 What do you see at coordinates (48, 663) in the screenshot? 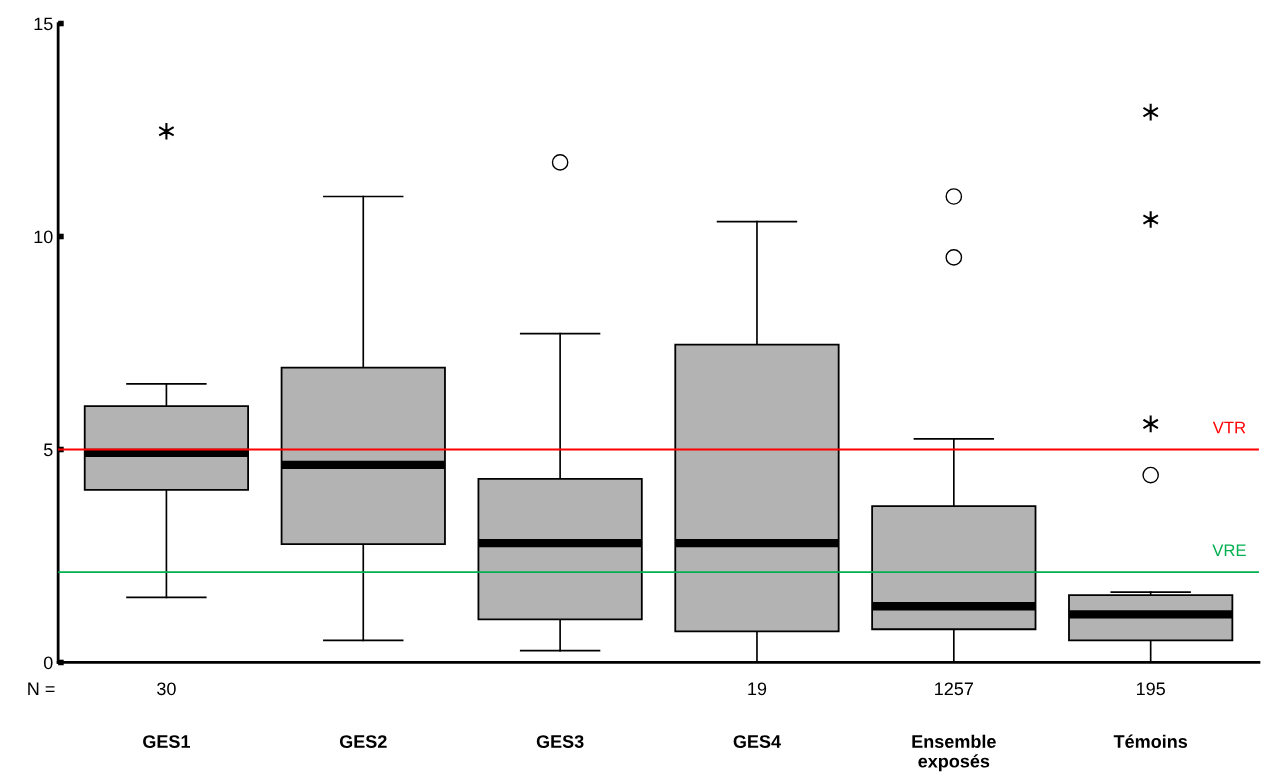
I see `y-tick-label: 0` at bounding box center [48, 663].